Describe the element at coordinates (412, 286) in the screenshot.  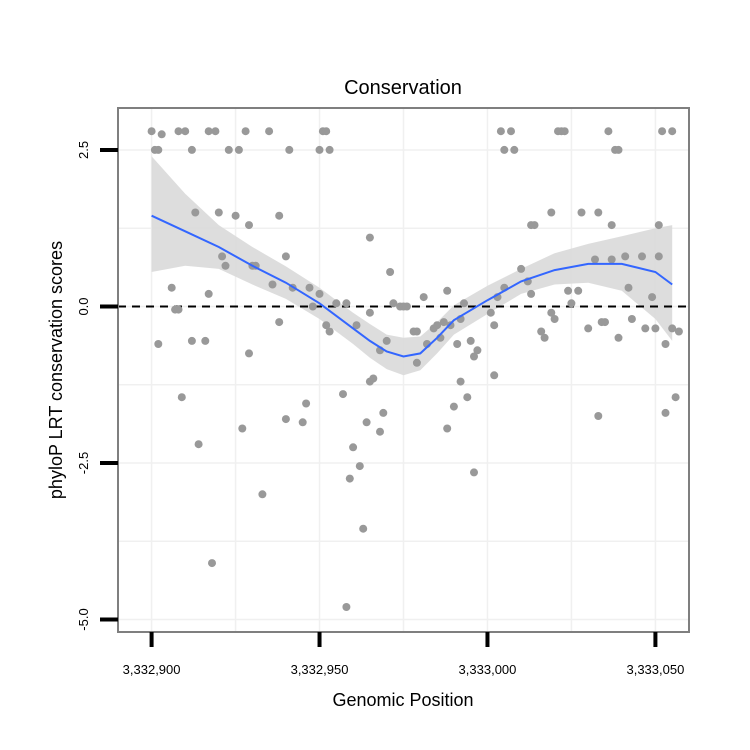
I see `smooth-line-layer` at that location.